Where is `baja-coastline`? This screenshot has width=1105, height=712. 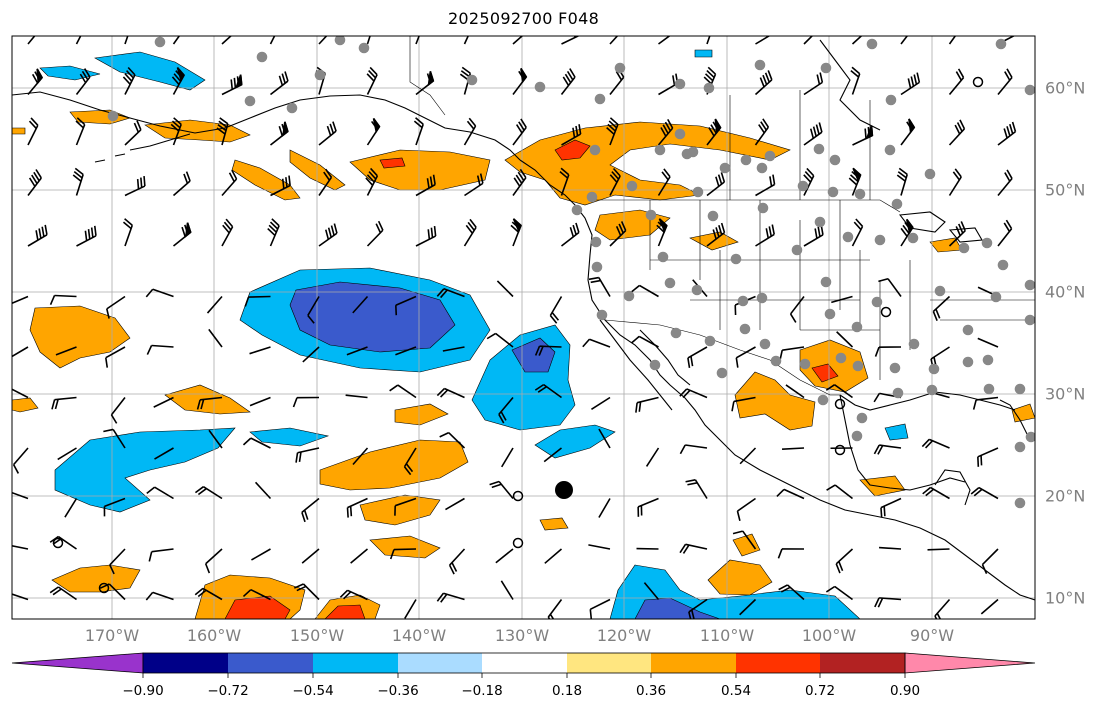
baja-coastline is located at coordinates (645, 365).